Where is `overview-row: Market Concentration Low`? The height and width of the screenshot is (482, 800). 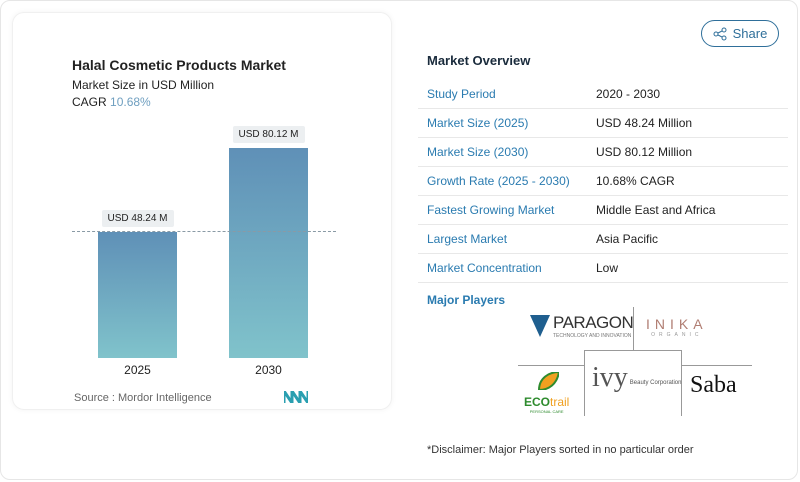 overview-row: Market Concentration Low is located at coordinates (603, 268).